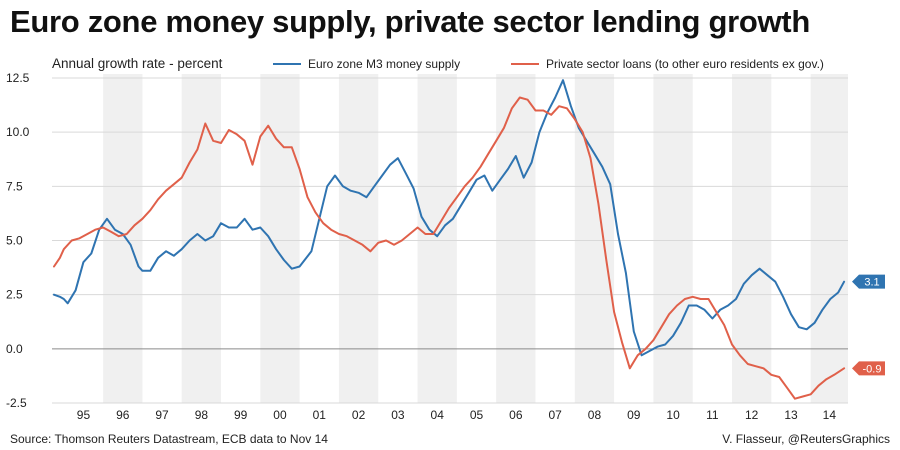 Image resolution: width=900 pixels, height=450 pixels. I want to click on y-axis-ticks: -2.5 0.0 2.5 5.0 7.5 10.0 12.5, so click(18, 240).